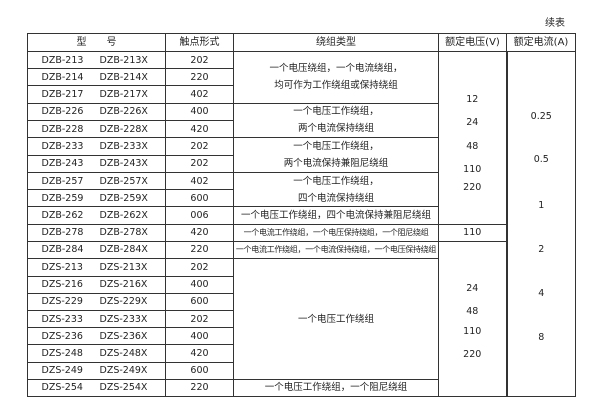 This screenshot has height=400, width=600. What do you see at coordinates (123, 336) in the screenshot?
I see `model-x: DZS-236X` at bounding box center [123, 336].